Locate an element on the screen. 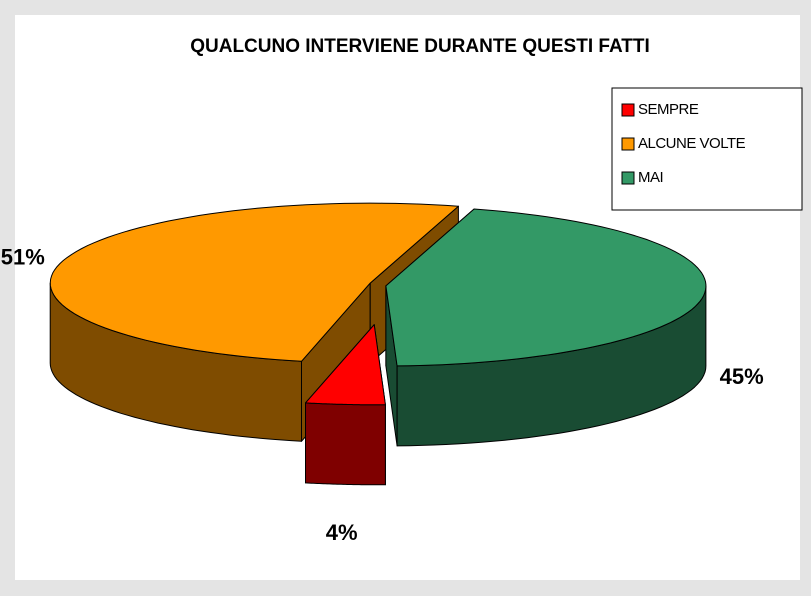 The height and width of the screenshot is (596, 811). data-label: 45% is located at coordinates (742, 376).